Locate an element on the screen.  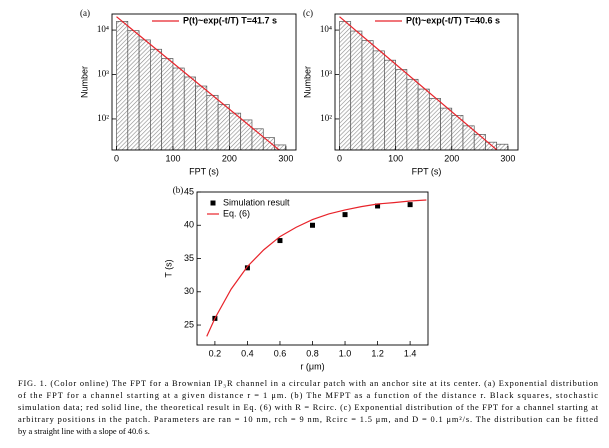
y-tick-label: 45 is located at coordinates (189, 191).